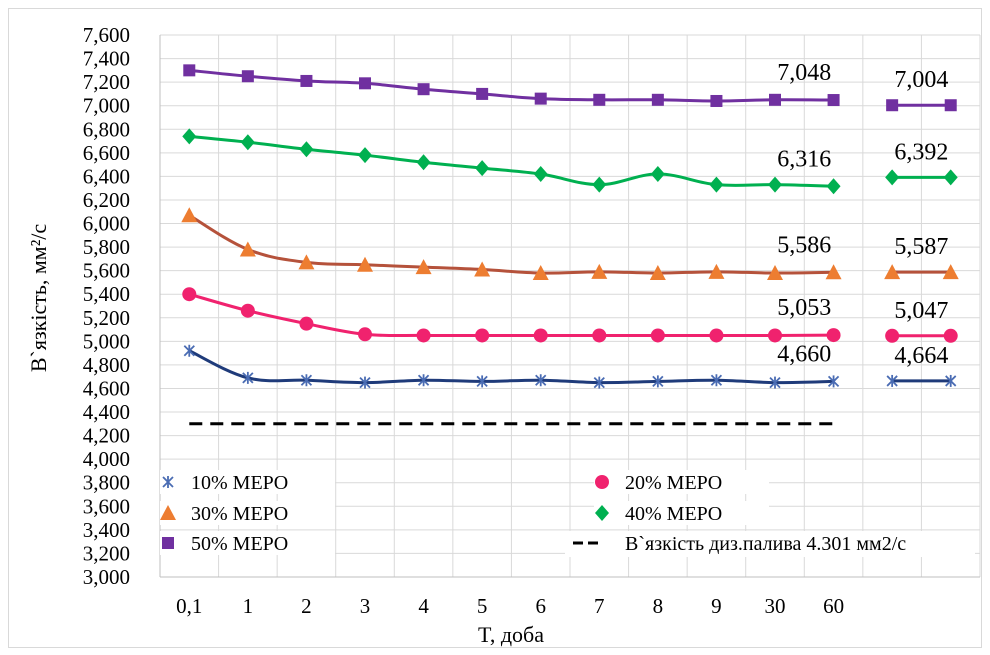  What do you see at coordinates (239, 483) in the screenshot?
I see `legend-label: 10% MEPO` at bounding box center [239, 483].